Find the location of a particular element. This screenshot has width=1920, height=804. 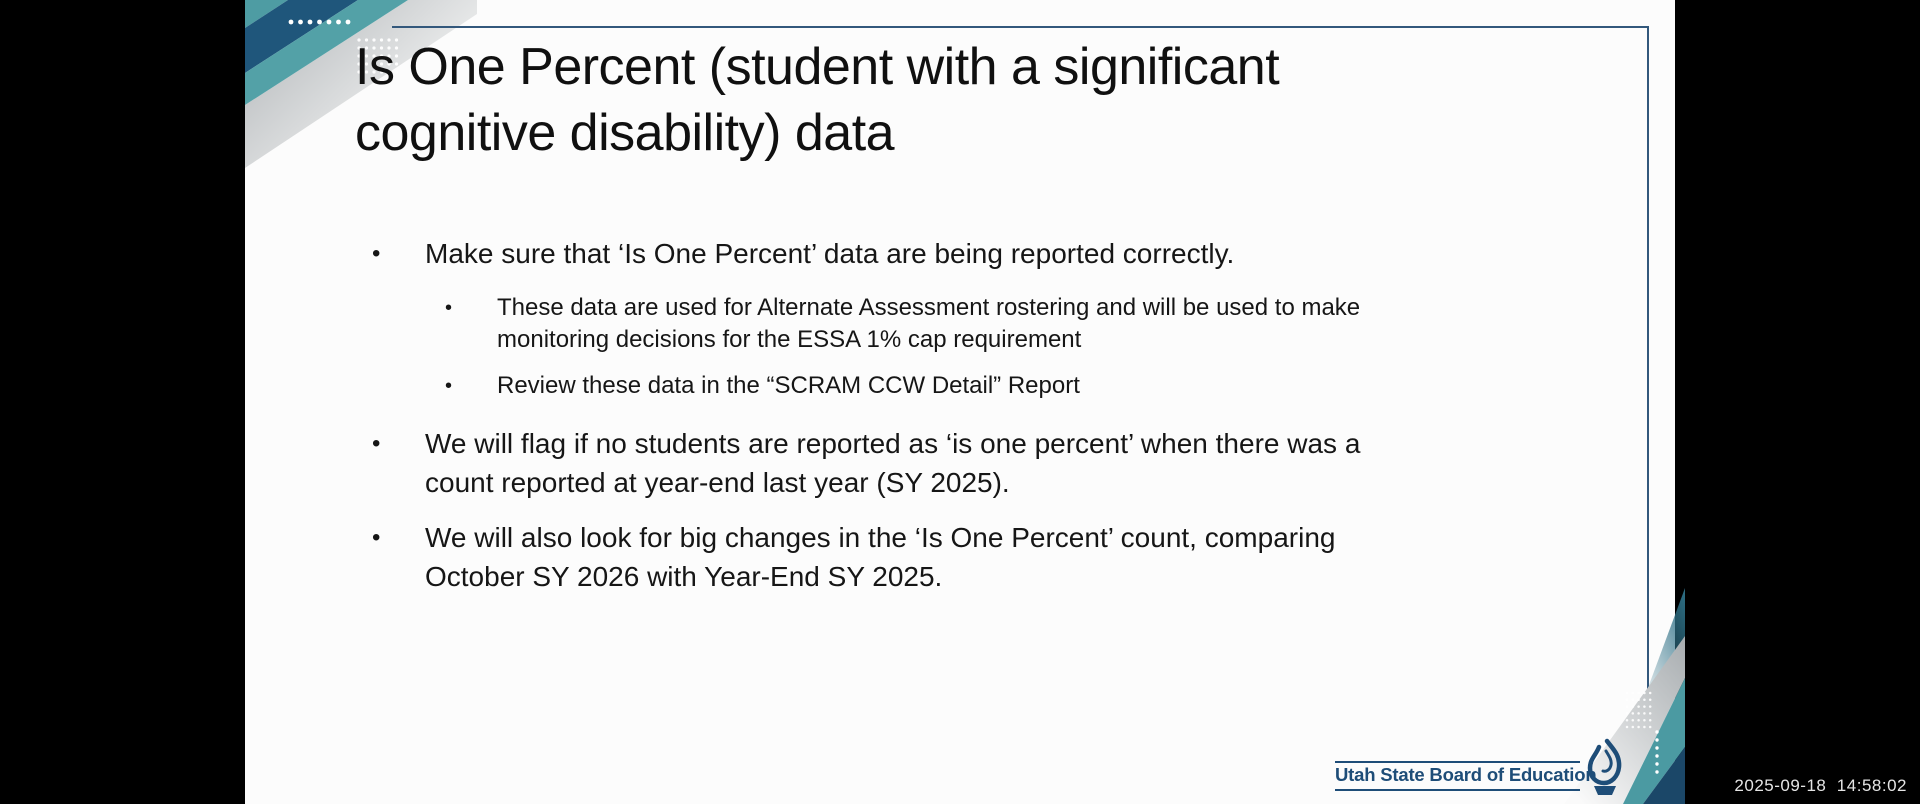

usbe-logo: Utah State Board of Education is located at coordinates (1485, 767).